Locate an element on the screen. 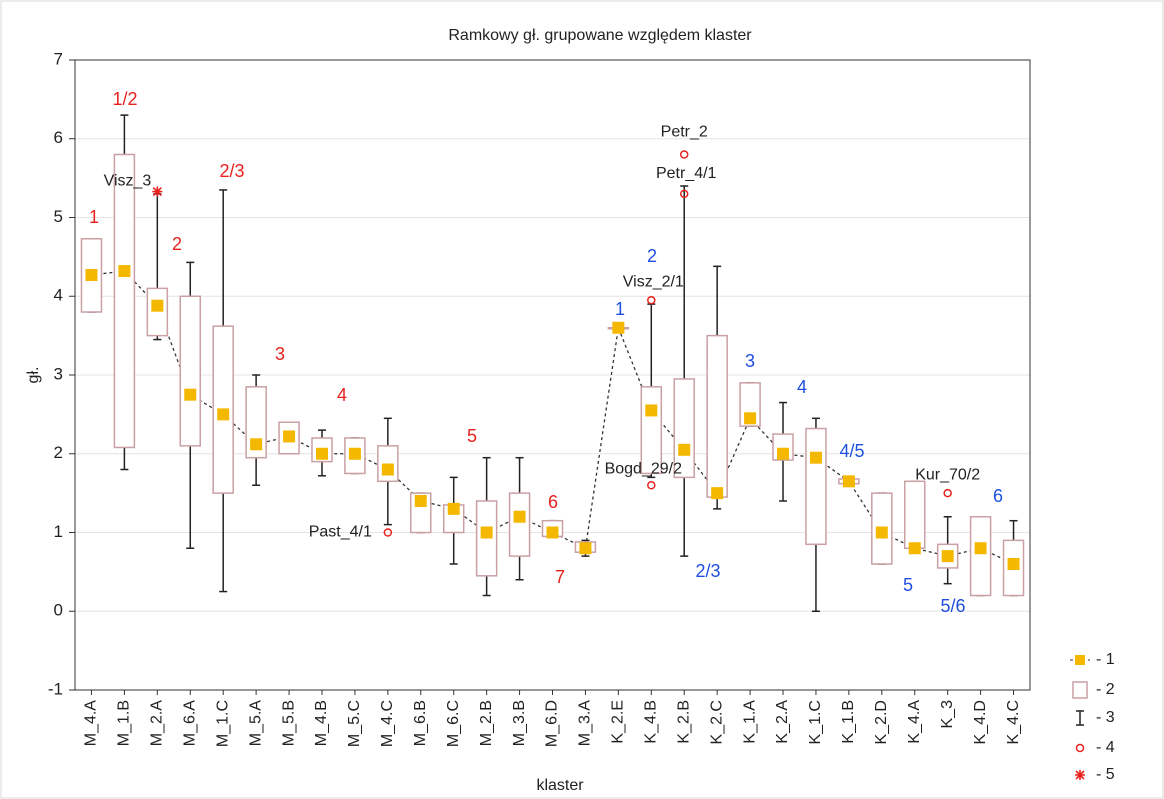  annotation: 5 is located at coordinates (472, 436).